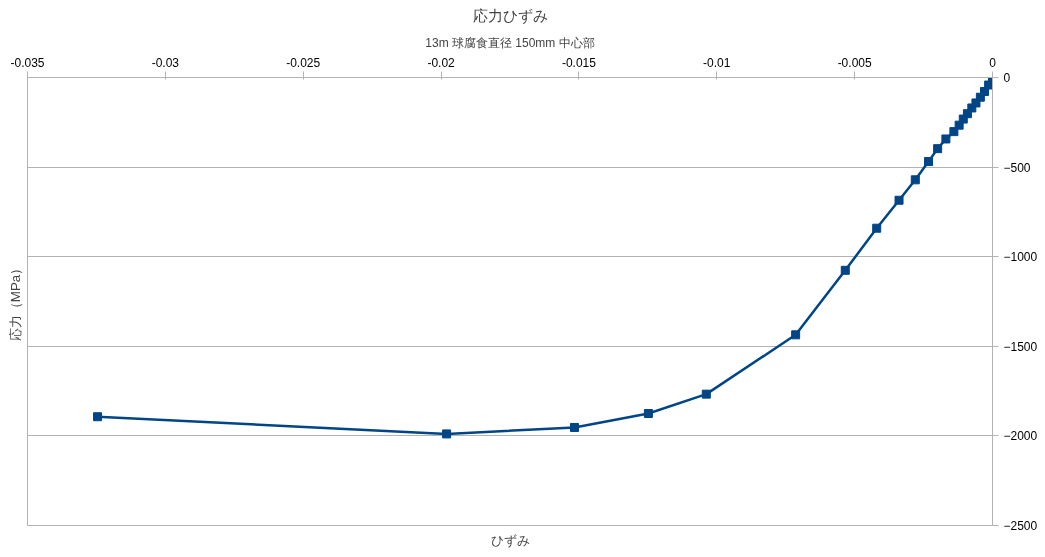  What do you see at coordinates (579, 62) in the screenshot?
I see `x-tick-label: -0.015` at bounding box center [579, 62].